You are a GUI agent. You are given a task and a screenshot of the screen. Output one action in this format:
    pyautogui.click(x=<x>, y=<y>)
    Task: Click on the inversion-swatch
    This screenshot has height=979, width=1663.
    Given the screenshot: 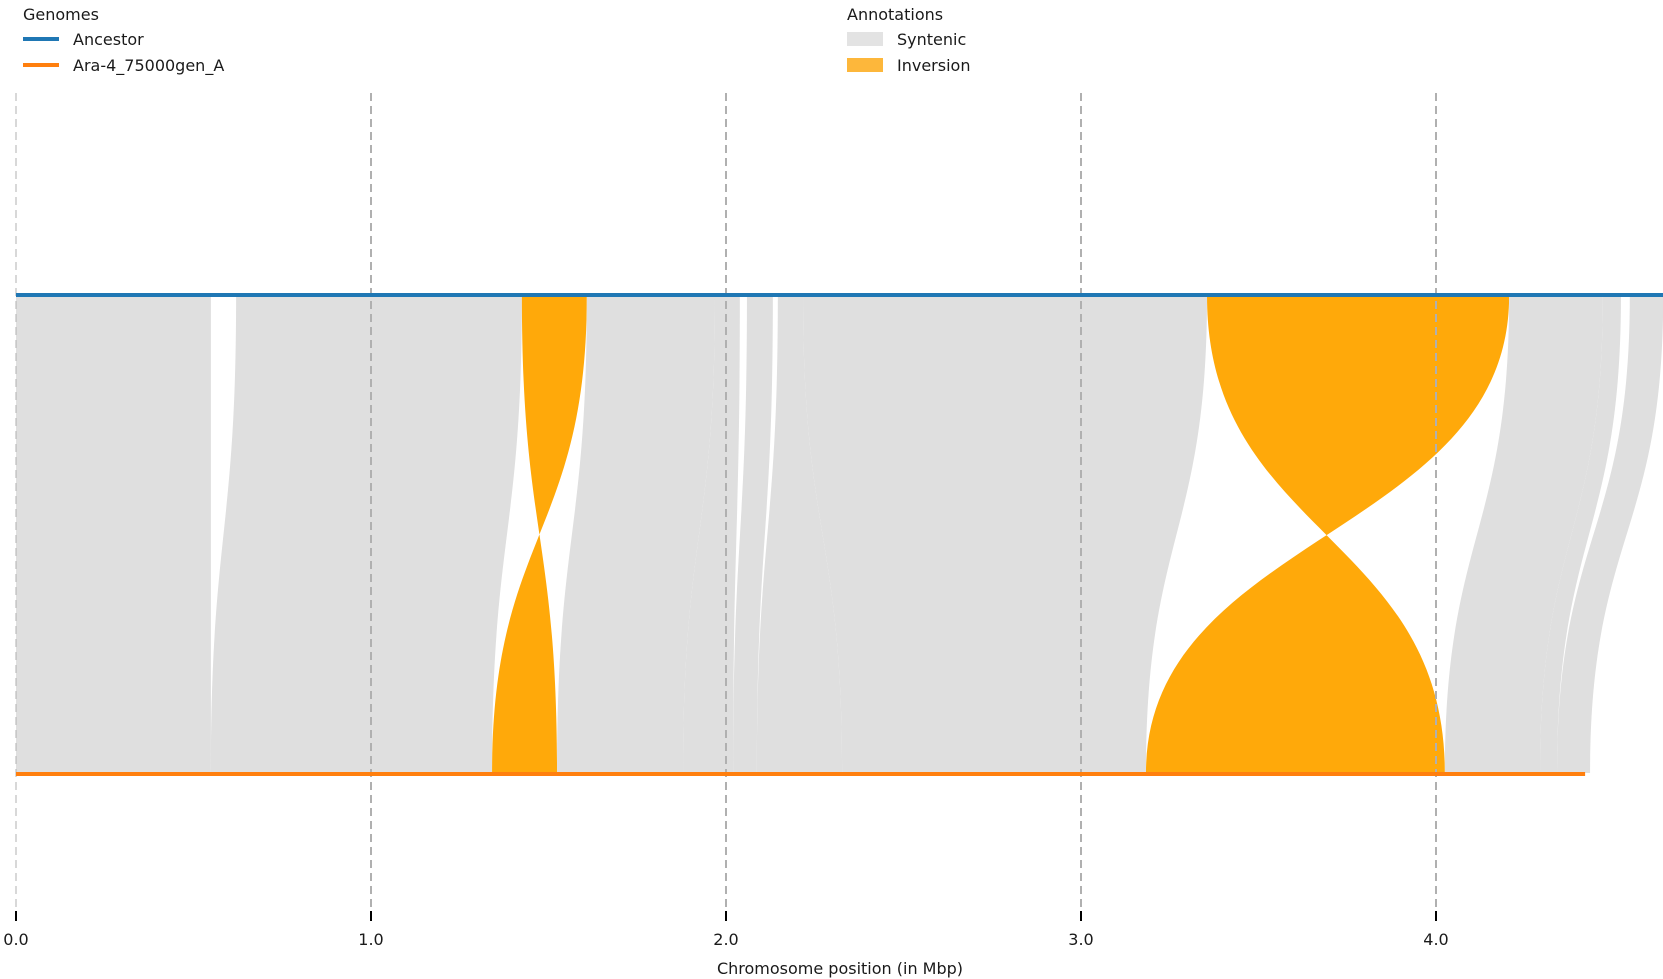 What is the action you would take?
    pyautogui.click(x=865, y=65)
    